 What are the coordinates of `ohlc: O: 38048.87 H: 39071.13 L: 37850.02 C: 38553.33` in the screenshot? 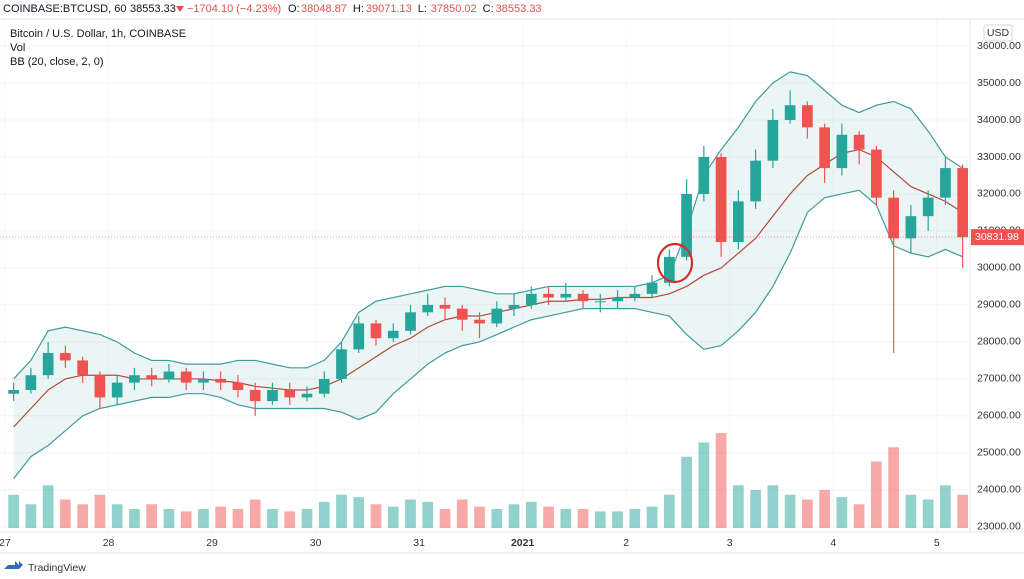 It's located at (415, 9).